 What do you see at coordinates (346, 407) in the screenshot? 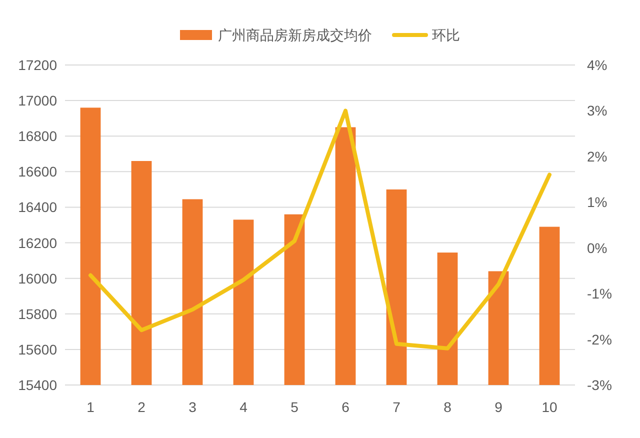
I see `x-tick-label: 6` at bounding box center [346, 407].